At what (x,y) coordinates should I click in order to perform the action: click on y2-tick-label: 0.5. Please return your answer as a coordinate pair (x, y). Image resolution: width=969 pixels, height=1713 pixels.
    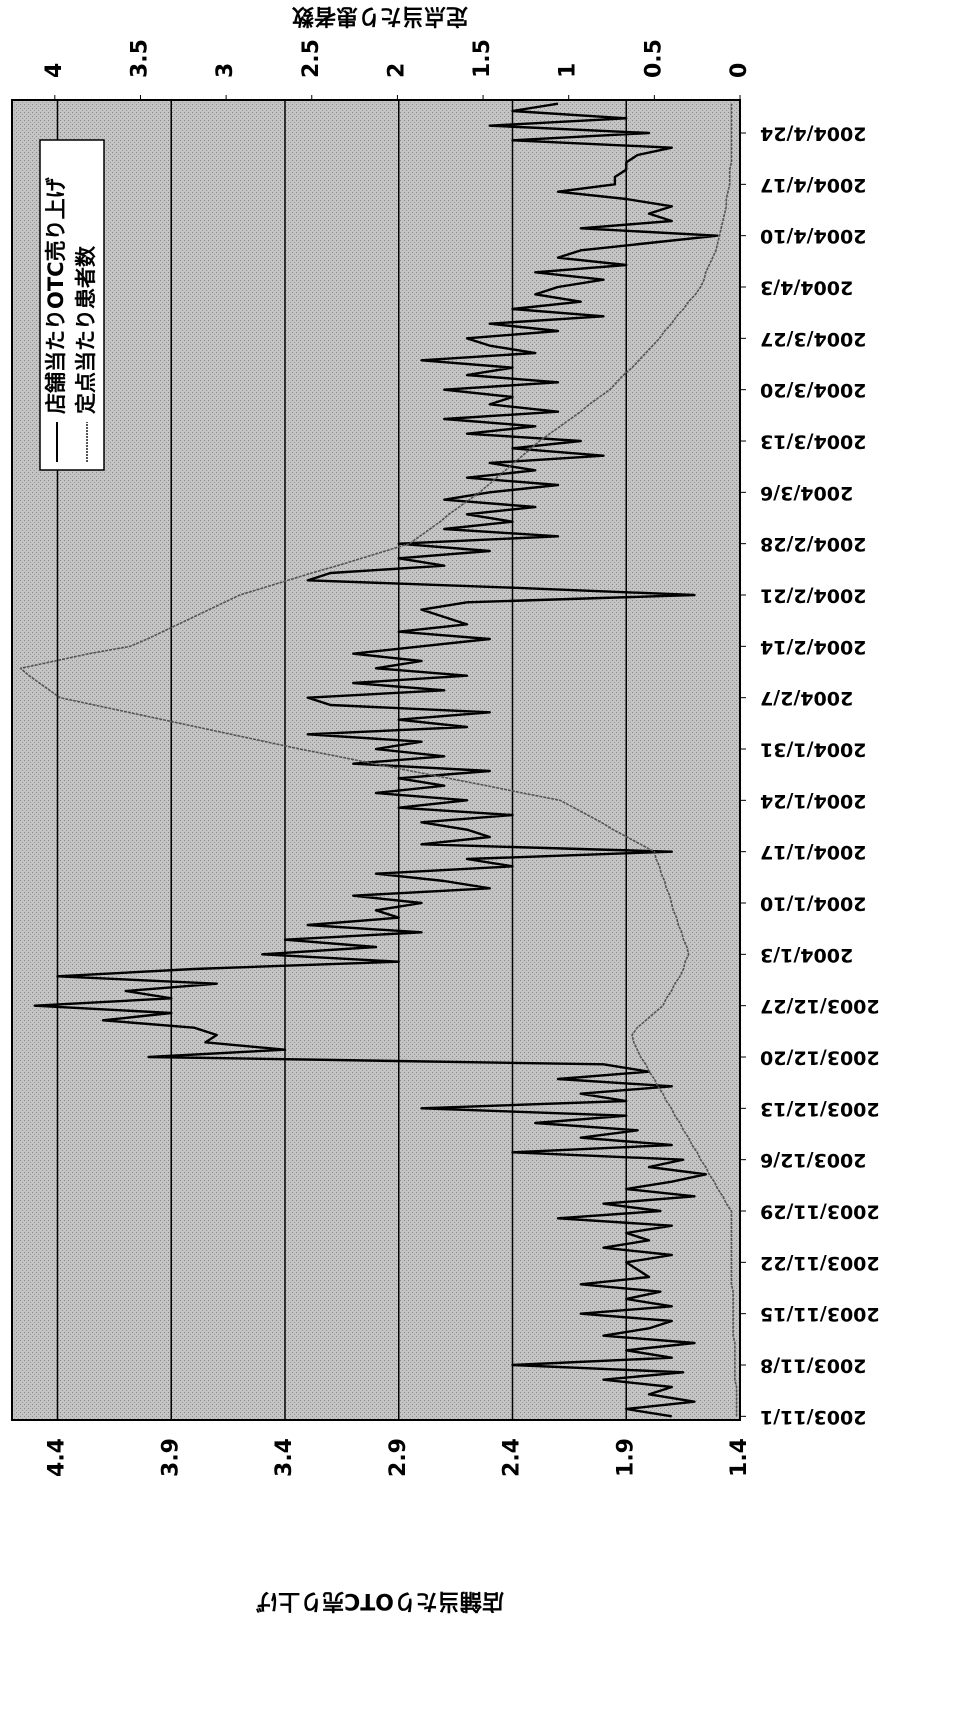
    Looking at the image, I should click on (653, 58).